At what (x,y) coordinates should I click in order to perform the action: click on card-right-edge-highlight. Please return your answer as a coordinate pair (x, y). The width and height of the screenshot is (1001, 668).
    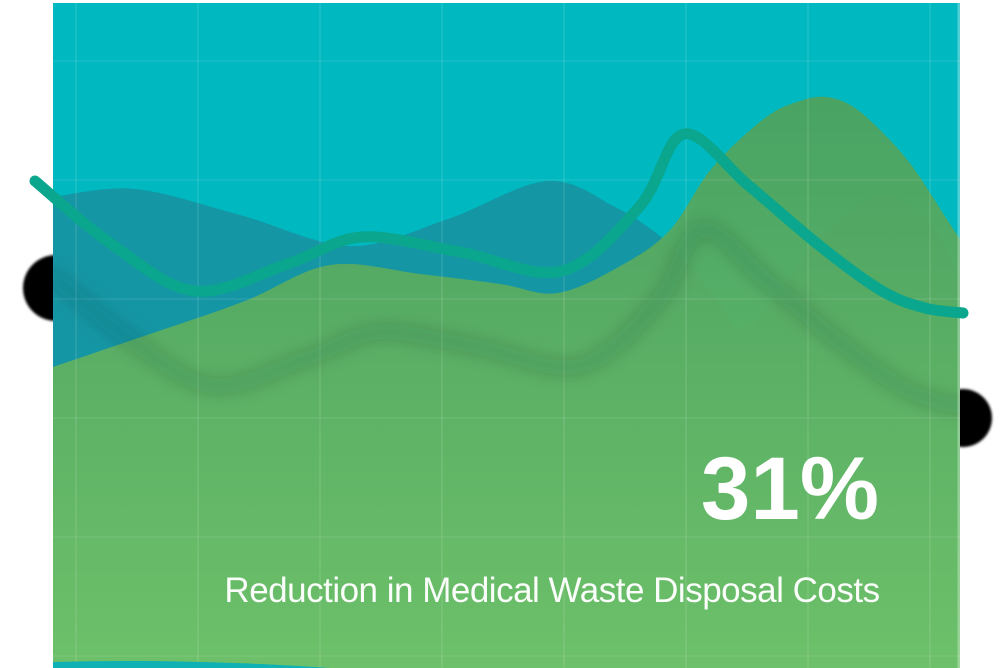
    Looking at the image, I should click on (958, 335).